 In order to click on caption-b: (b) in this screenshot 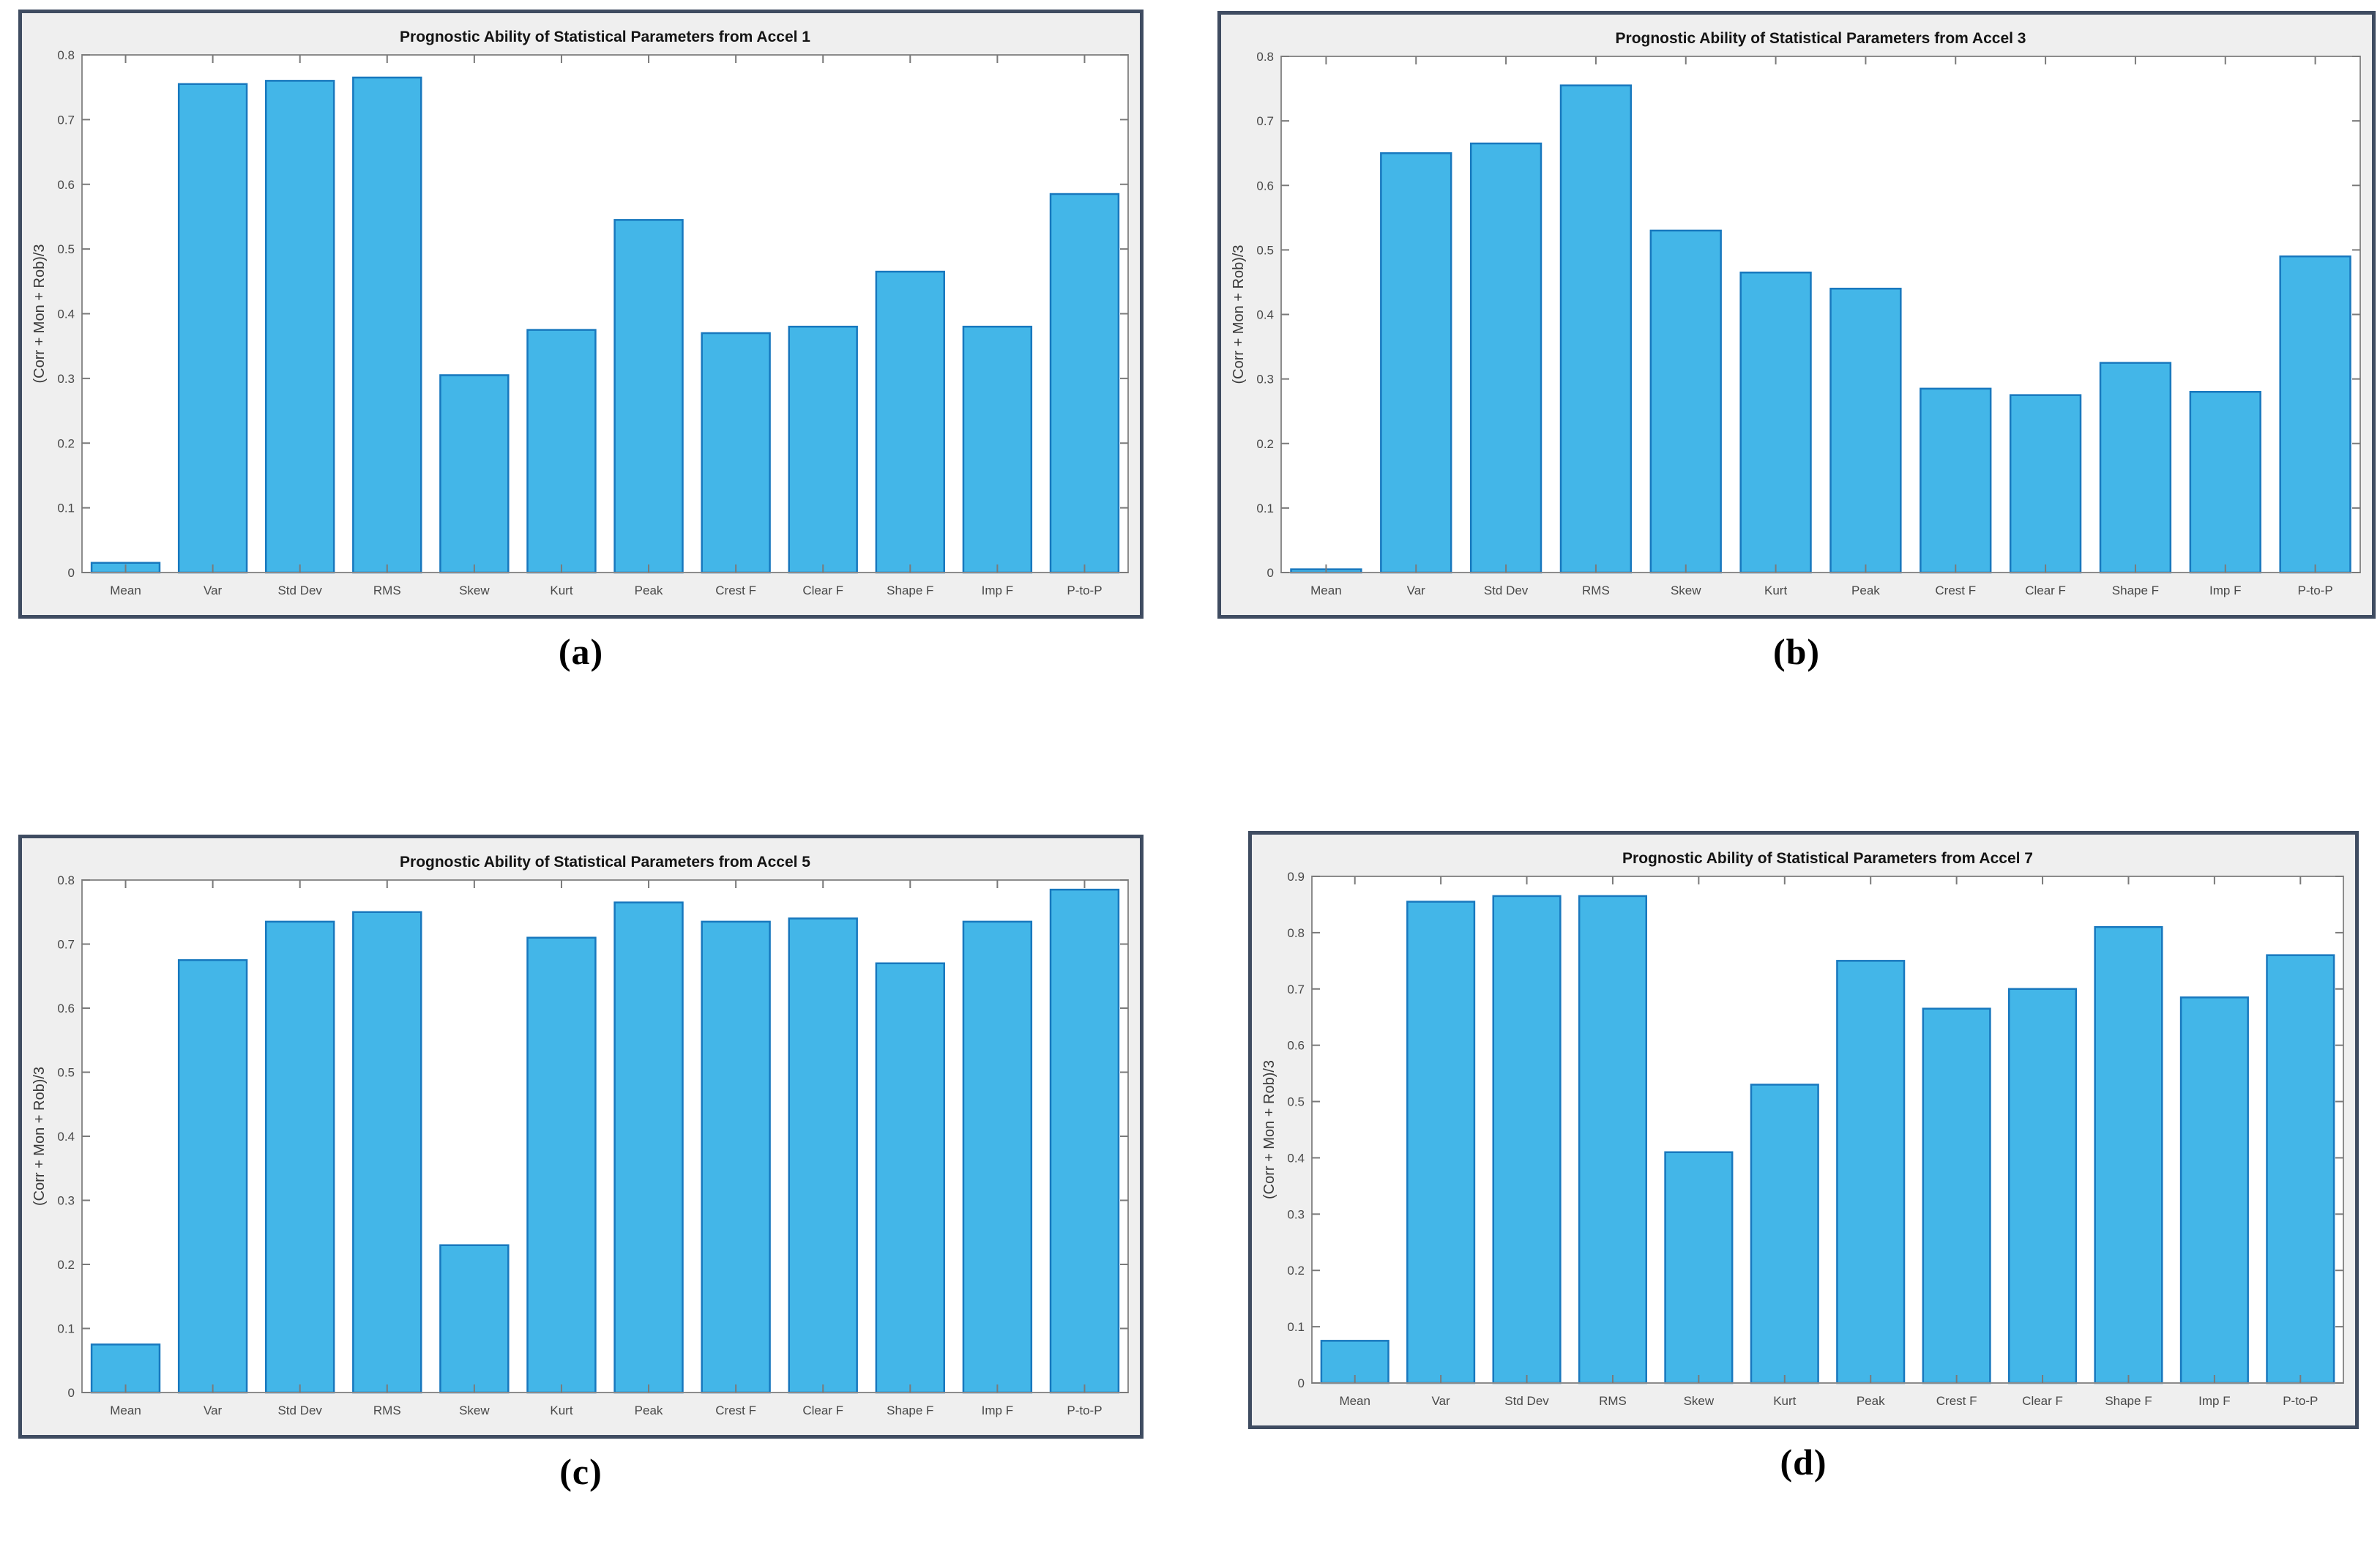, I will do `click(1797, 651)`.